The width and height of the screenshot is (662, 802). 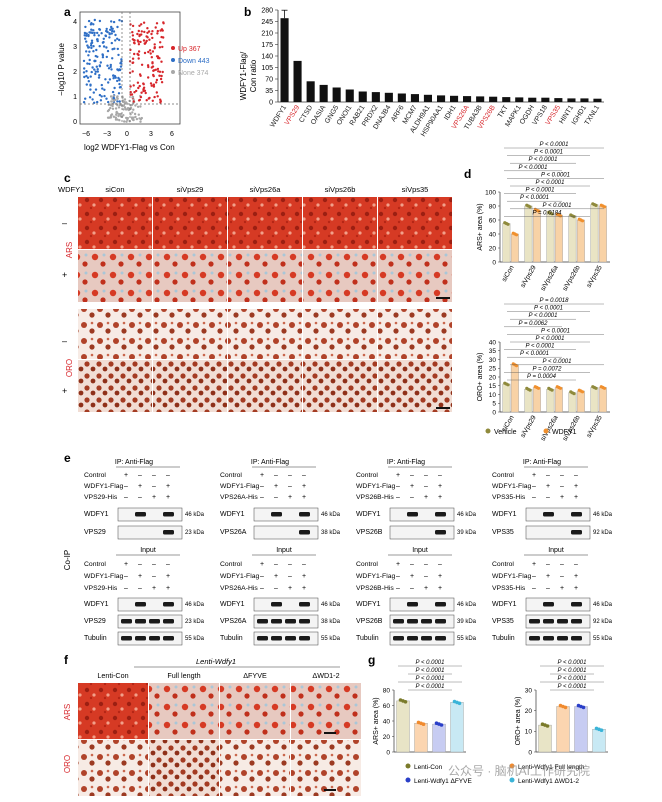 What do you see at coordinates (129, 147) in the screenshot?
I see `volcano-xlabel: log2 WDFY1-Flag vs Con` at bounding box center [129, 147].